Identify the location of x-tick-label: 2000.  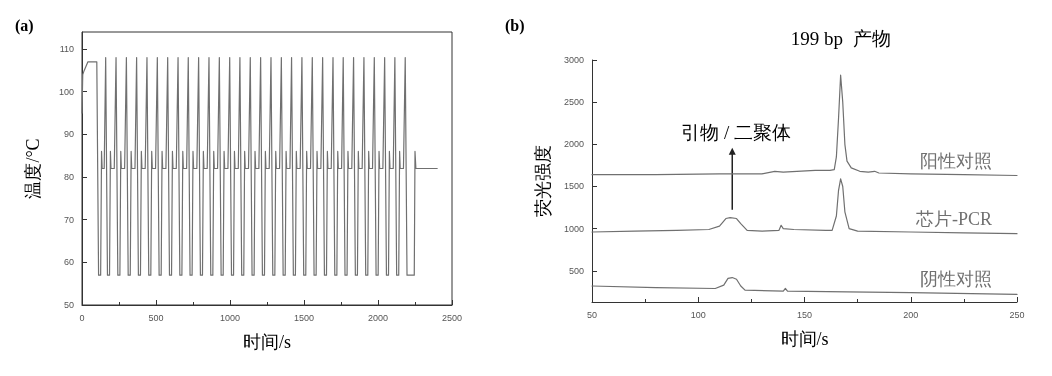
(378, 317).